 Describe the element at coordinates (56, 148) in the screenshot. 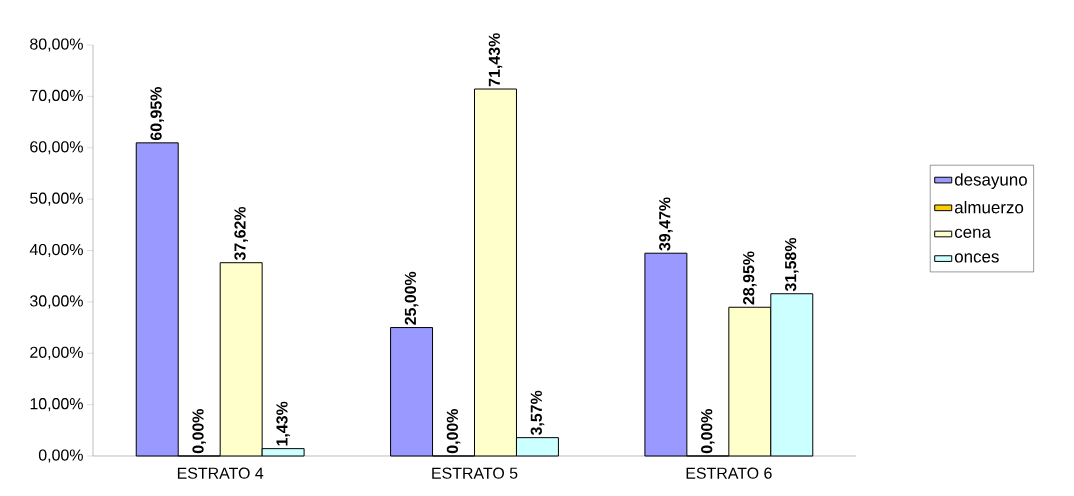

I see `y-tick-label: 60,00%` at that location.